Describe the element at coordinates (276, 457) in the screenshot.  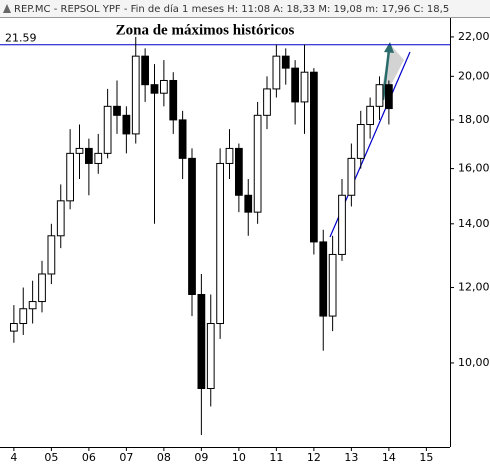
I see `x-tick-label: 11` at that location.